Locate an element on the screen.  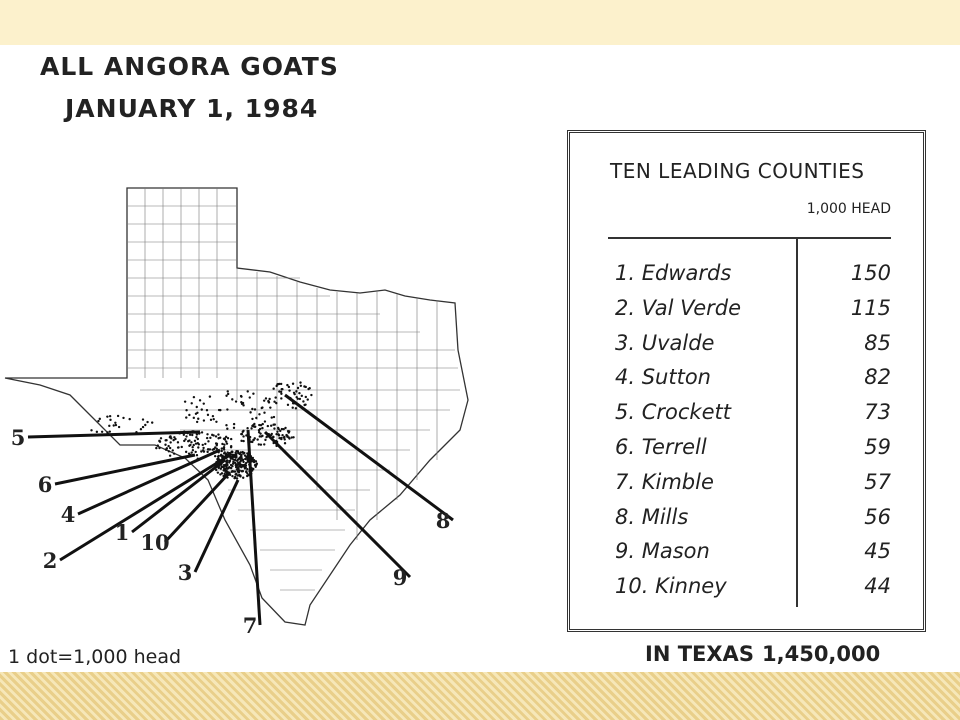
county-name: 4. Sutton is located at coordinates (663, 377).